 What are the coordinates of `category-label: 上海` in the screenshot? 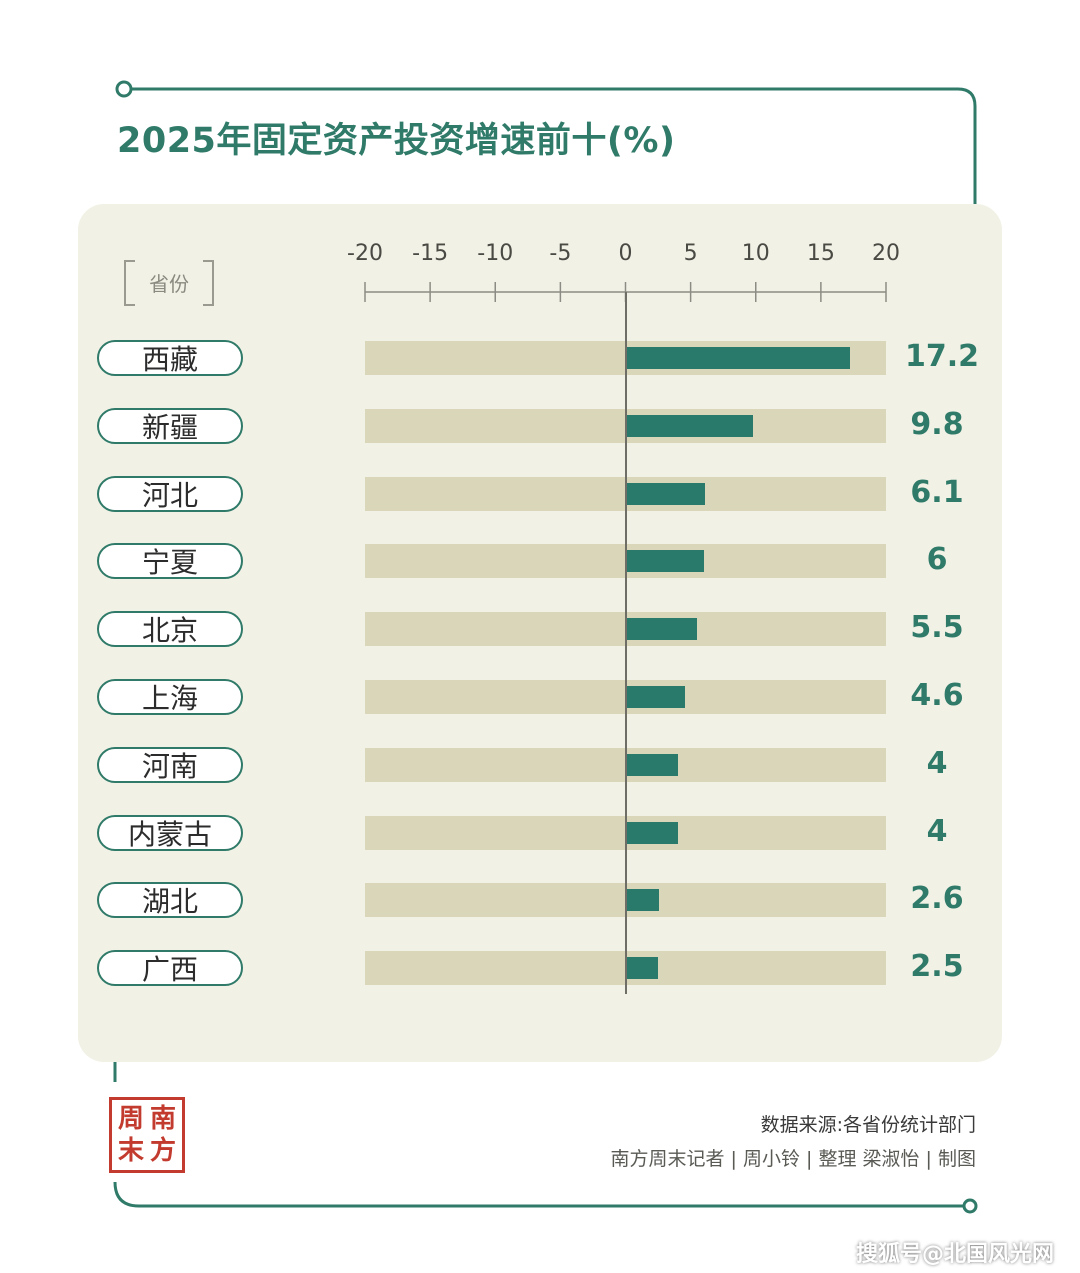 It's located at (170, 697).